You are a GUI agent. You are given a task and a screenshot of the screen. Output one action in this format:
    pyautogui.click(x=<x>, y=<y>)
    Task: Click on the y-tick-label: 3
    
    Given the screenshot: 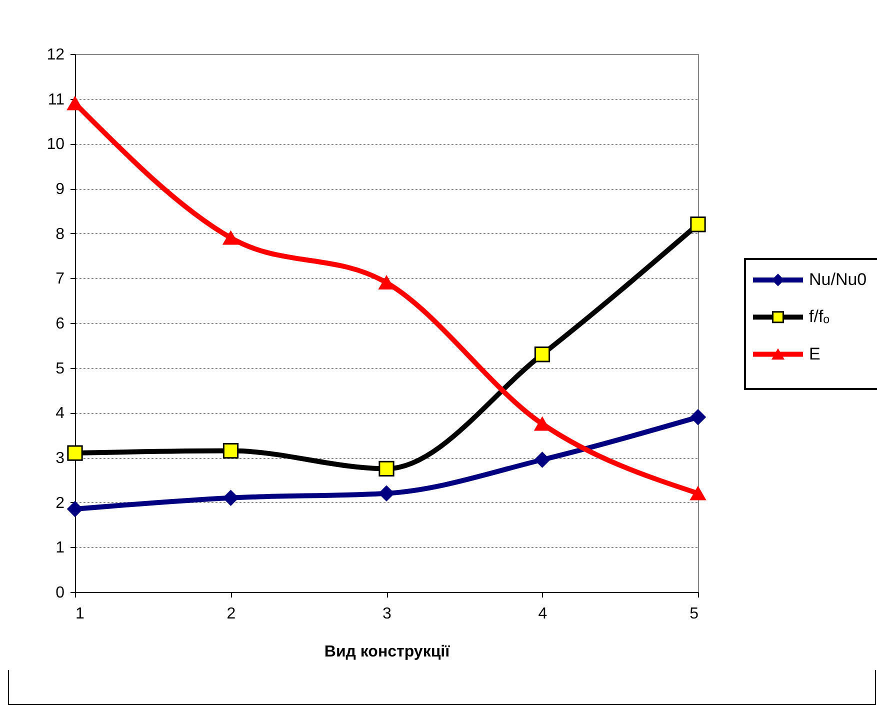 What is the action you would take?
    pyautogui.click(x=60, y=458)
    